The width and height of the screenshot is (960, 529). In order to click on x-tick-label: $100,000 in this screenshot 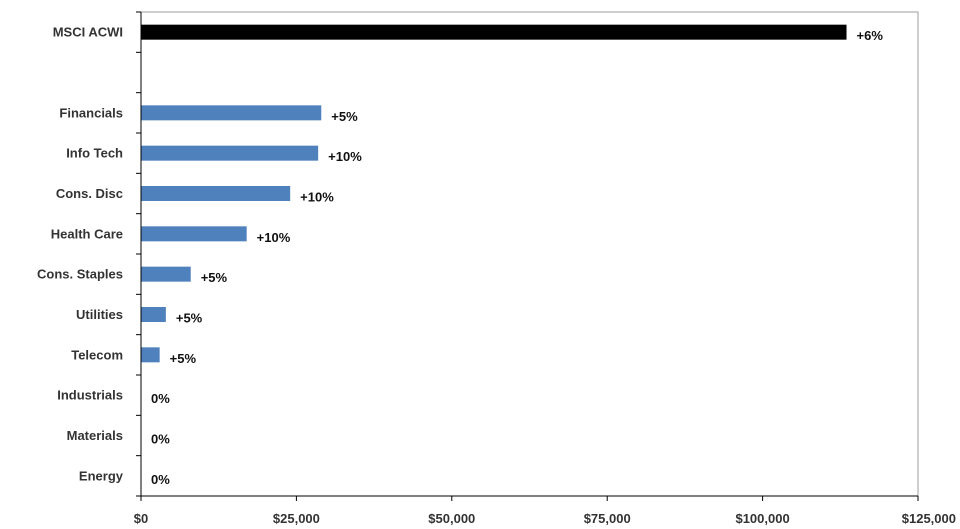, I will do `click(762, 518)`.